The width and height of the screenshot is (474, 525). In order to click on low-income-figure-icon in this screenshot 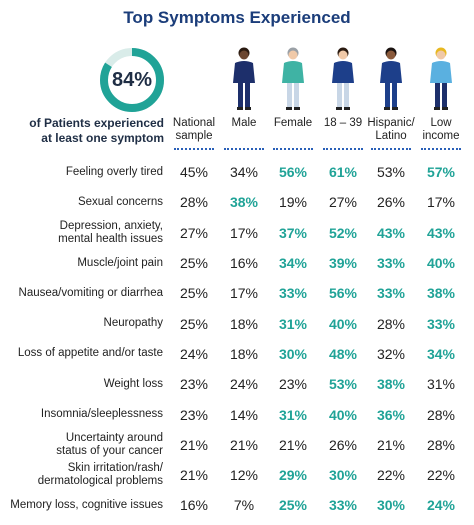, I will do `click(441, 78)`.